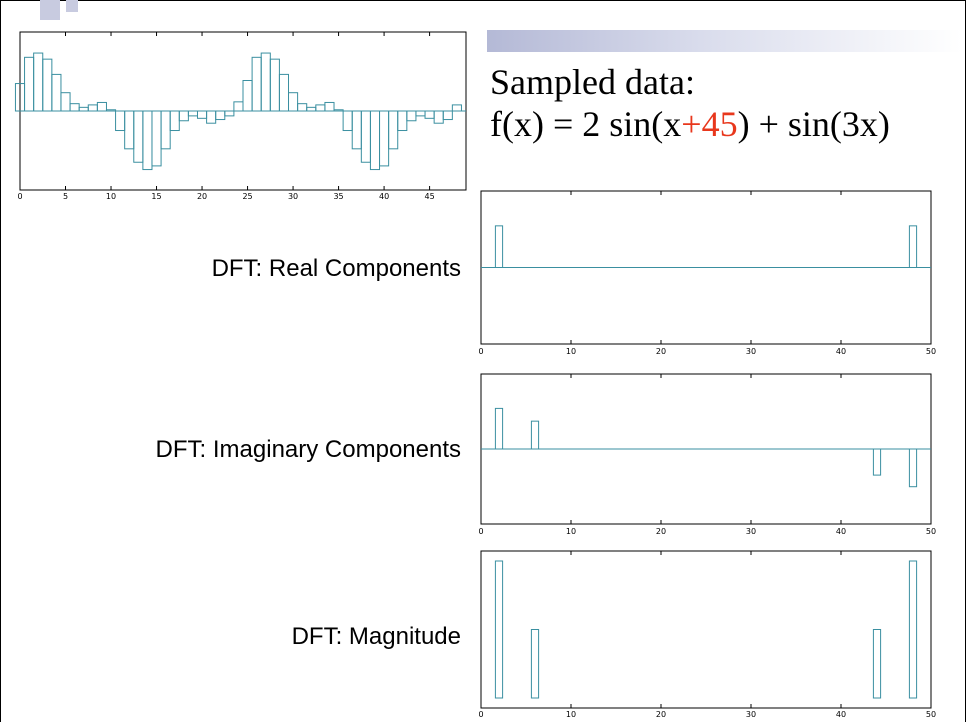  I want to click on plot-frame, so click(706, 629).